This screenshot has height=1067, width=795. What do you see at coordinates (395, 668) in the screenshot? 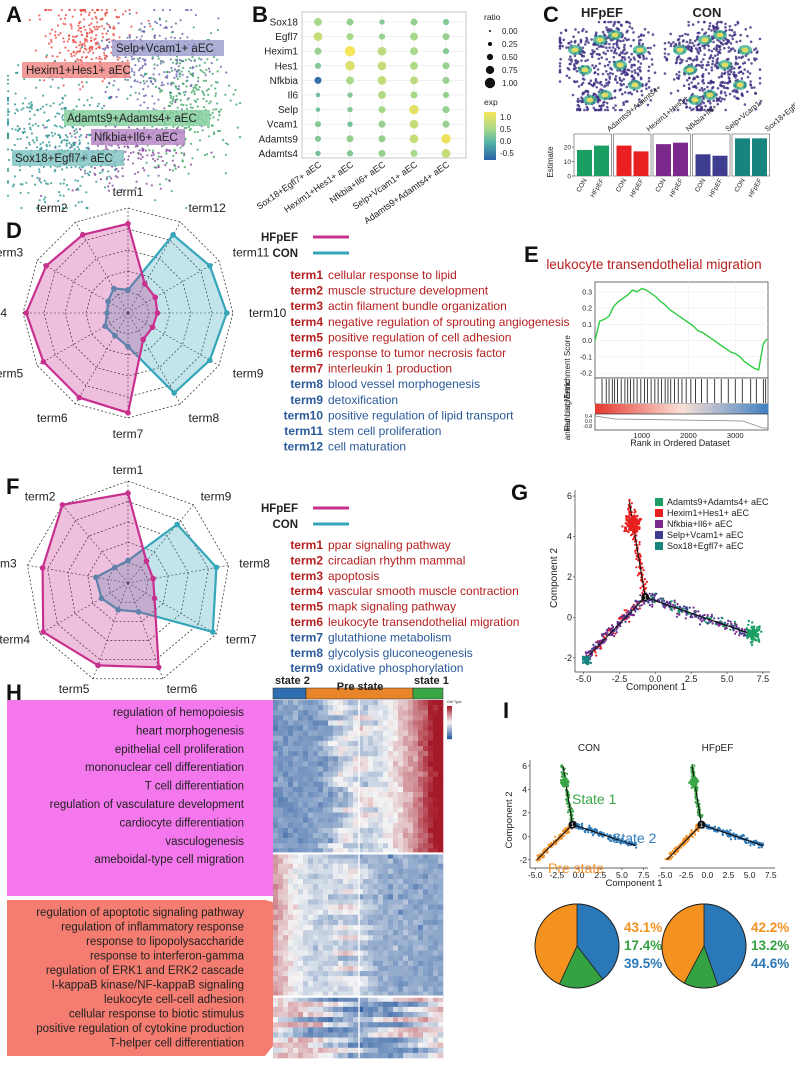
I see `term-description: oxidative phosphorylation` at bounding box center [395, 668].